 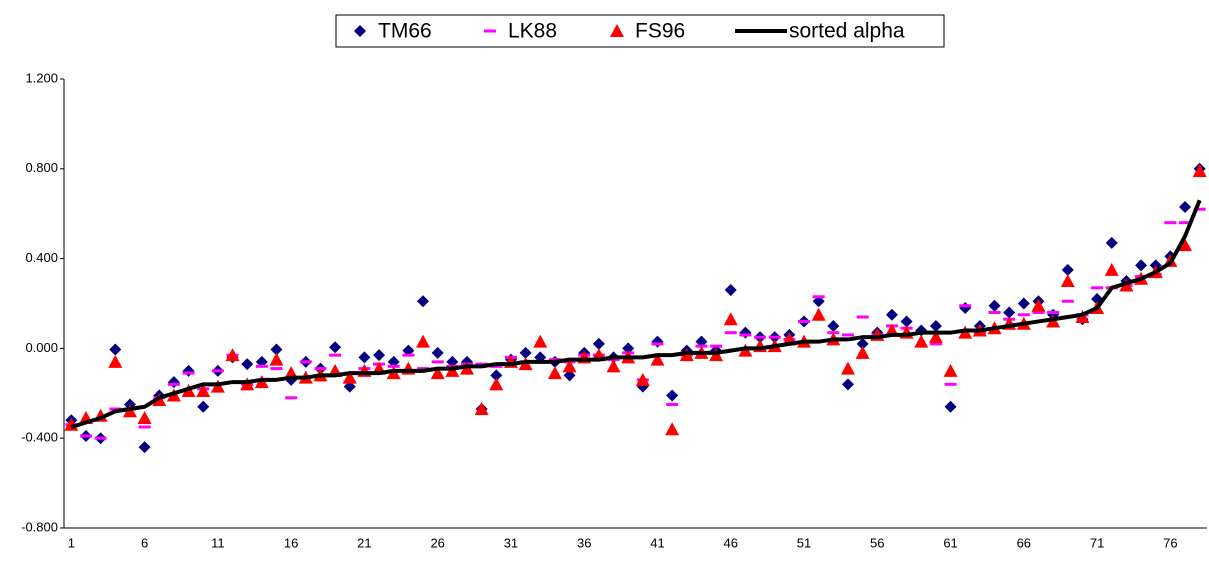 What do you see at coordinates (218, 542) in the screenshot?
I see `x-tick-label: 11` at bounding box center [218, 542].